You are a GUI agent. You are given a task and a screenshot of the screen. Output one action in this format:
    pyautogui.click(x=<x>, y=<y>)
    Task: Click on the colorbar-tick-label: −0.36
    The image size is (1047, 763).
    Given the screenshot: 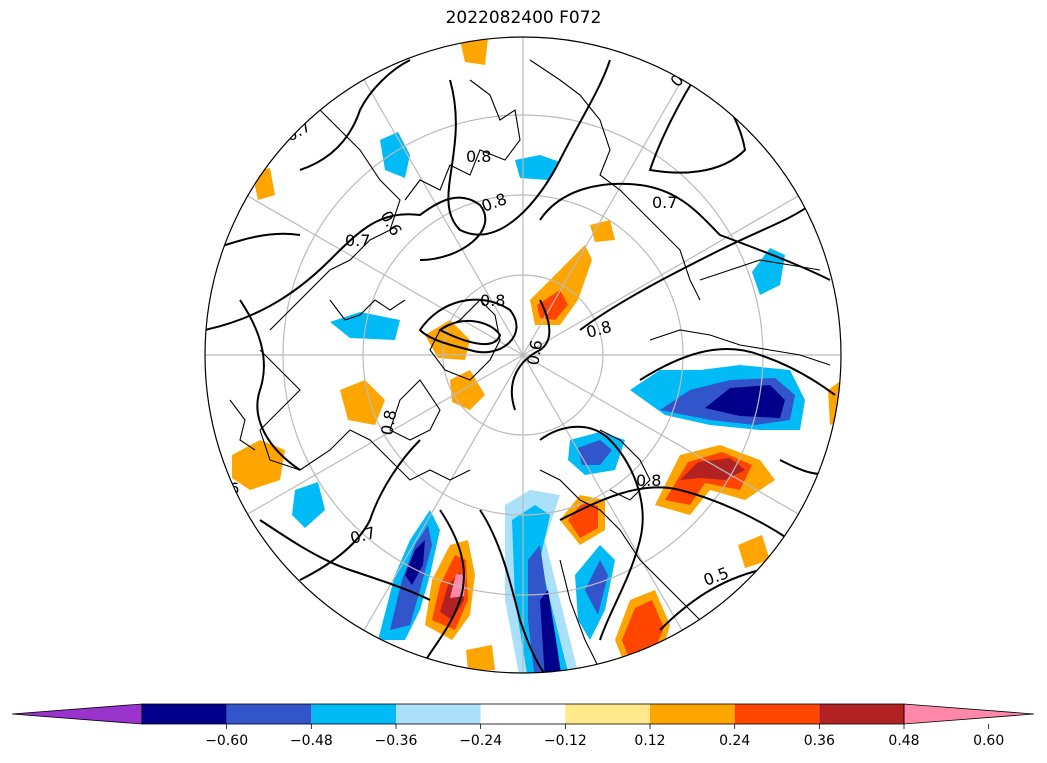 What is the action you would take?
    pyautogui.click(x=396, y=741)
    